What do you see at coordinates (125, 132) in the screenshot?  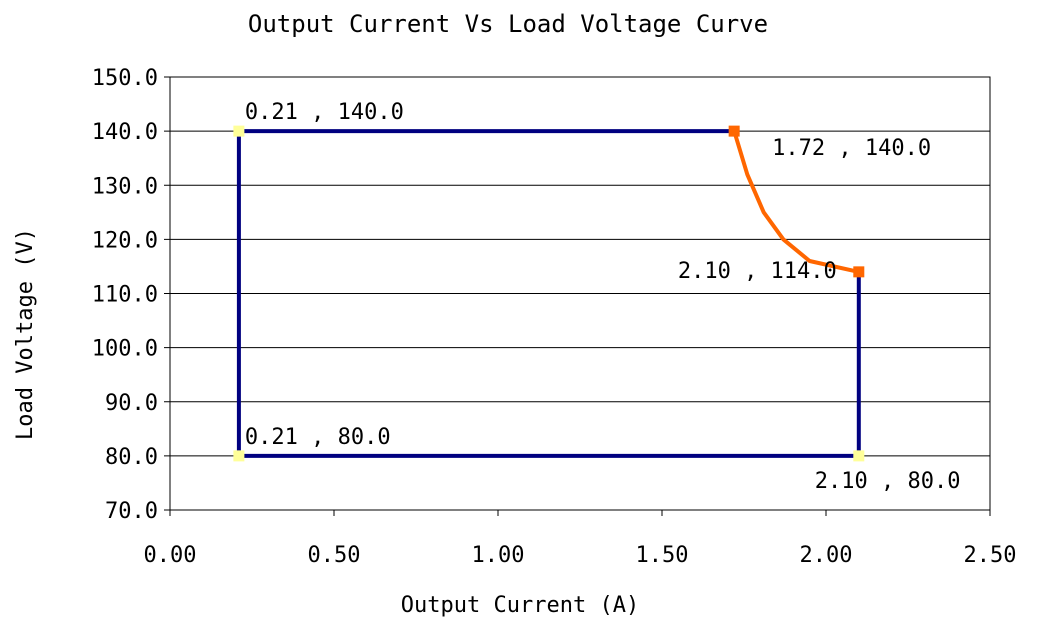 I see `y-tick-label: 140.0` at bounding box center [125, 132].